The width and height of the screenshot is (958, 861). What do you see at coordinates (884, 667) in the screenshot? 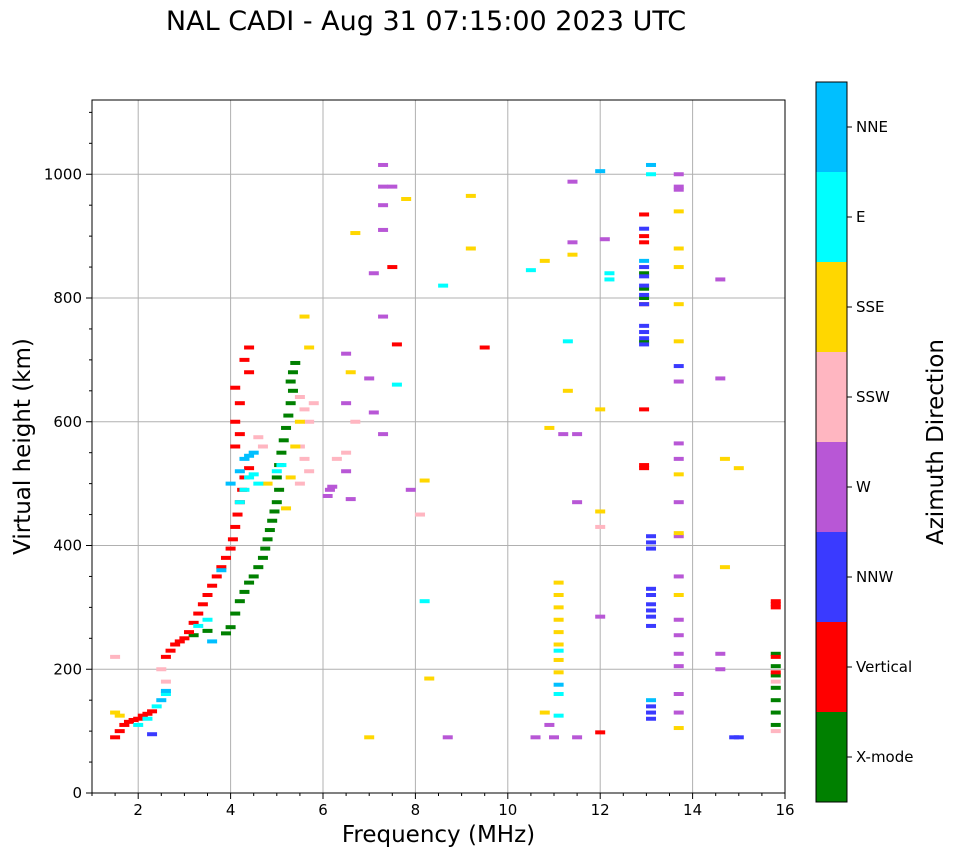
I see `colorbar-label: Vertical` at bounding box center [884, 667].